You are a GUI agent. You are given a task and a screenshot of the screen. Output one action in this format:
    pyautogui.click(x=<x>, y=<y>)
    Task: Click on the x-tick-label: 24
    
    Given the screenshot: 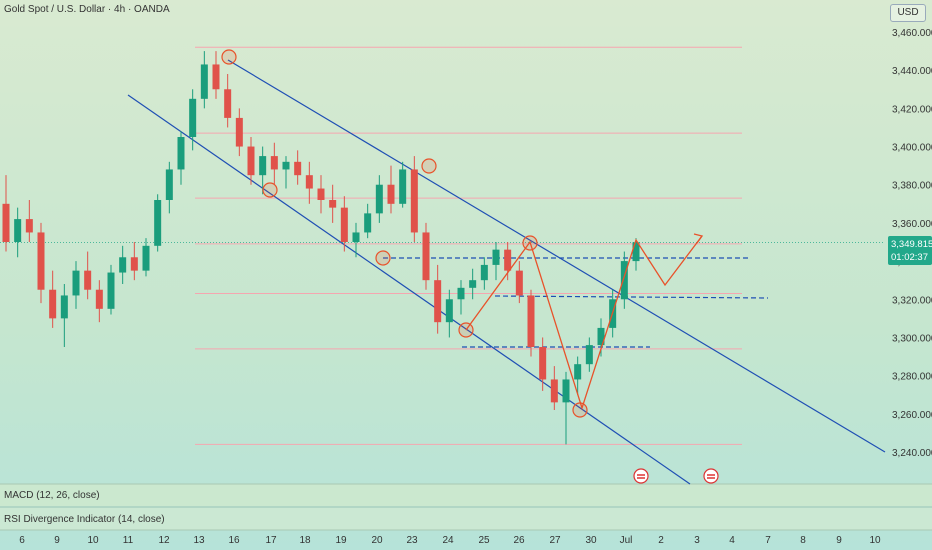 What is the action you would take?
    pyautogui.click(x=448, y=540)
    